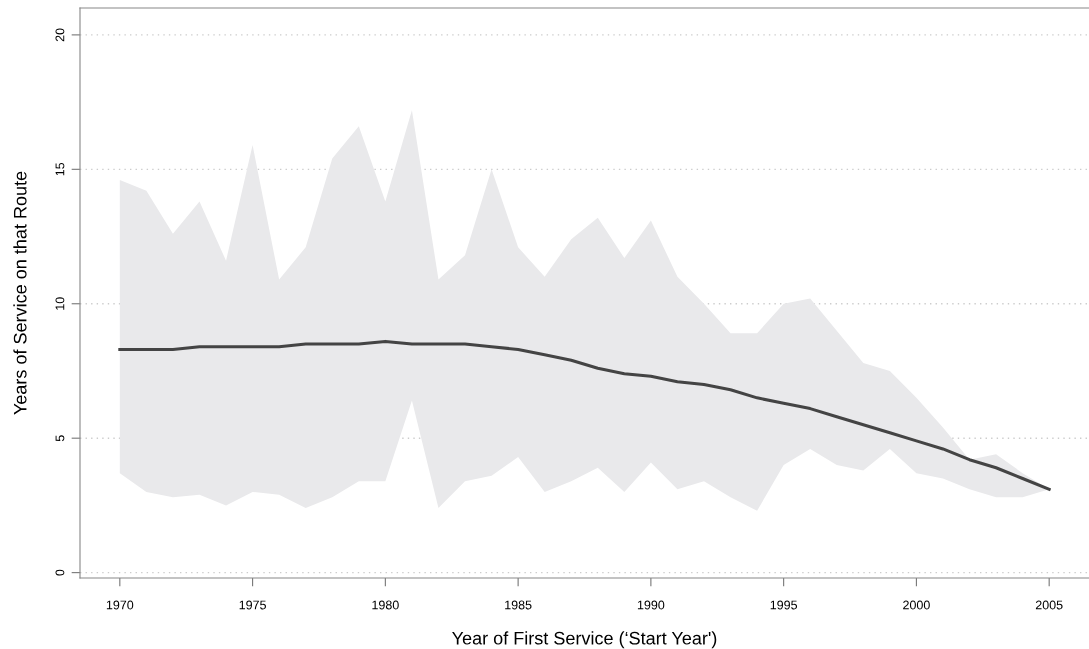 Image resolution: width=1089 pixels, height=649 pixels. What do you see at coordinates (651, 605) in the screenshot?
I see `x-tick-label: 1990` at bounding box center [651, 605].